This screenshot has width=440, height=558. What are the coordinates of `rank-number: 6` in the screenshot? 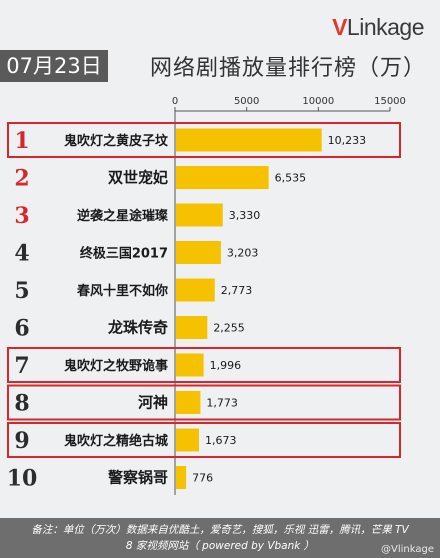 It's located at (21, 329).